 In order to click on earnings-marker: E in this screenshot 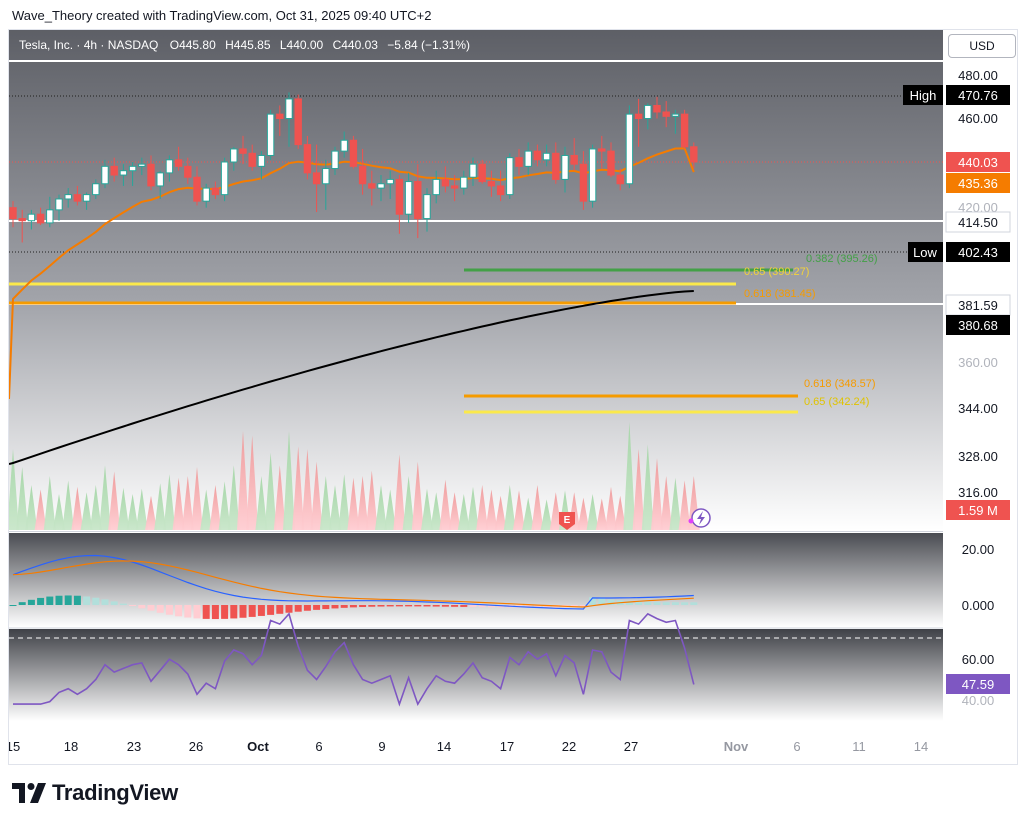, I will do `click(567, 521)`.